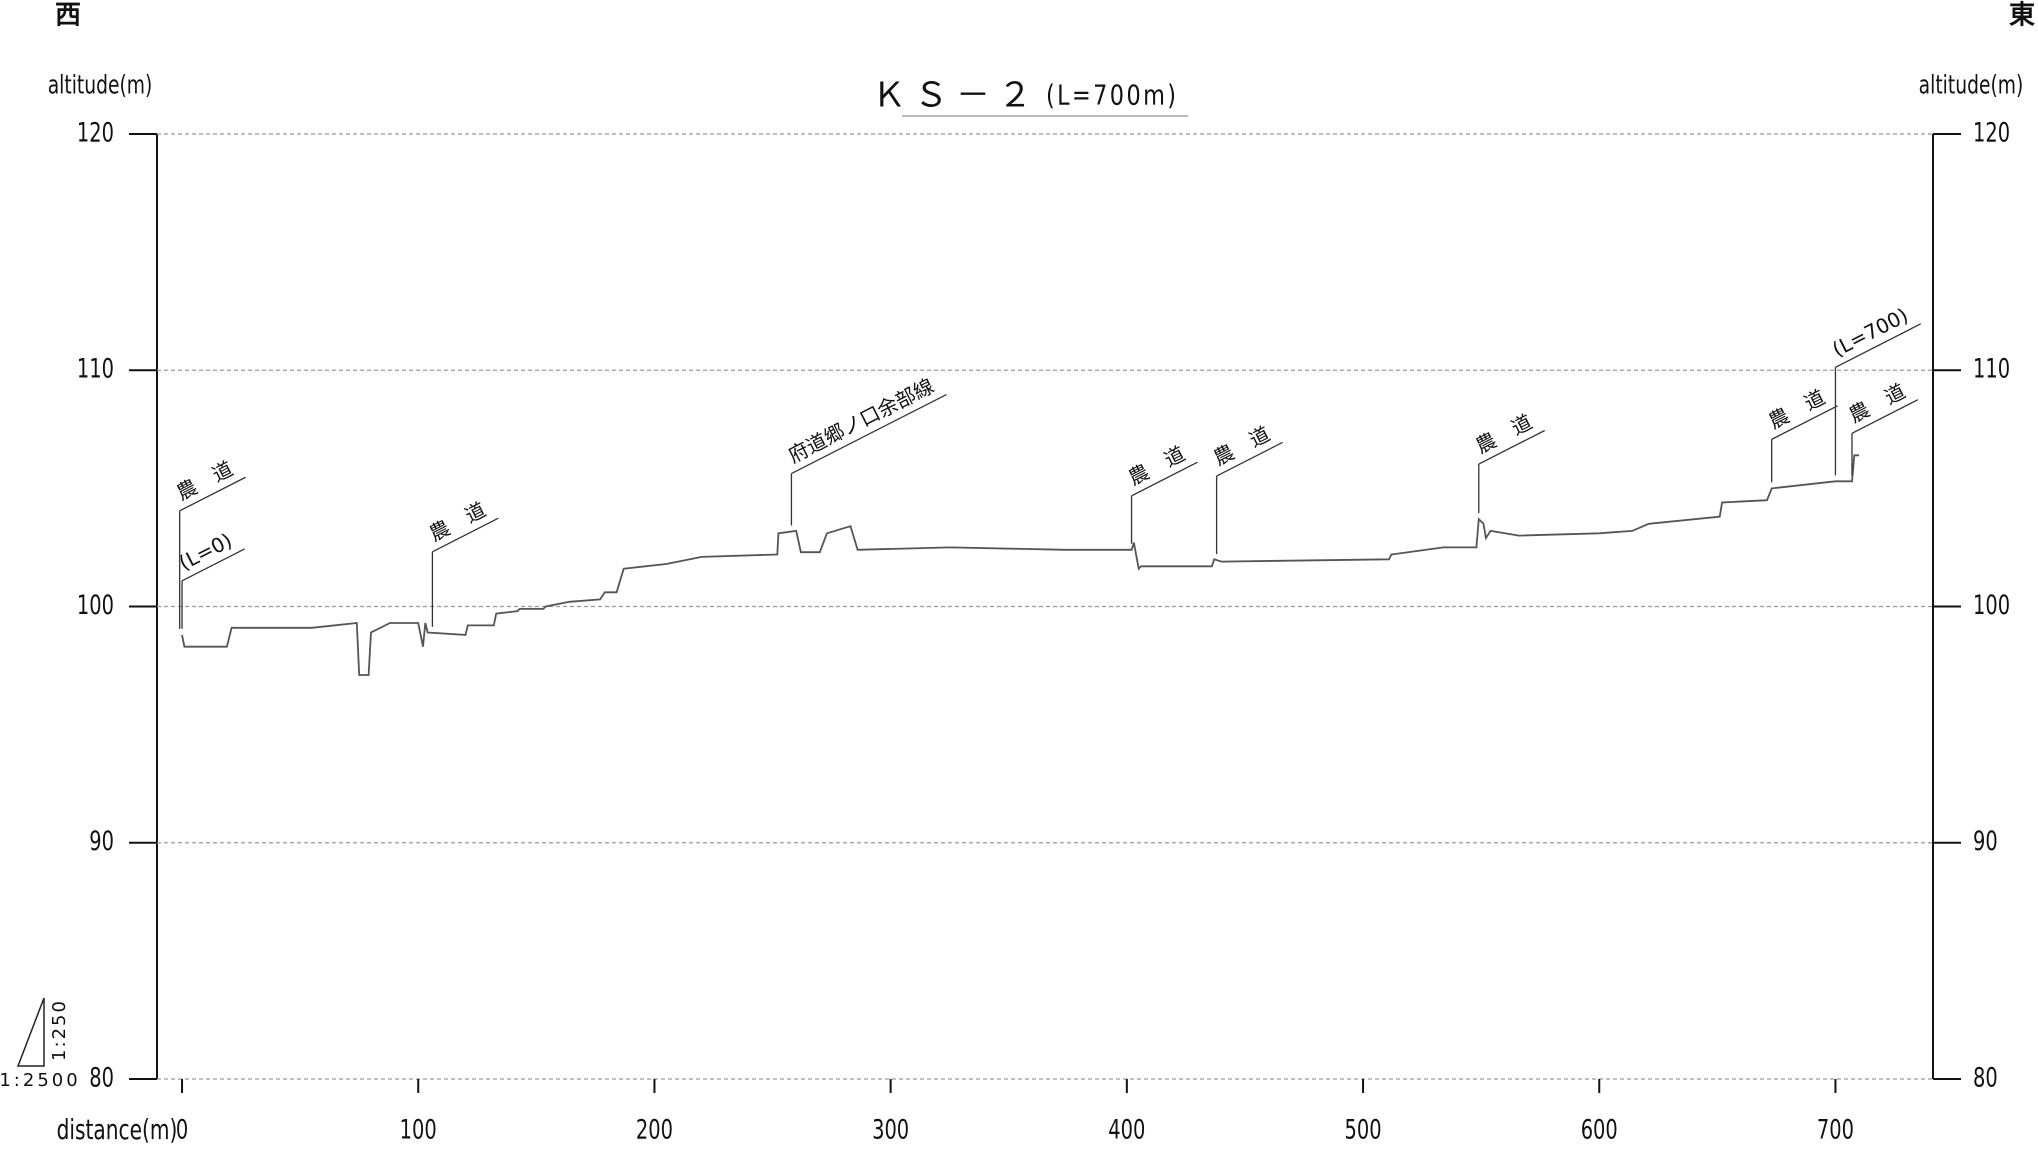 The height and width of the screenshot is (1151, 2038). I want to click on annotation: 府道郷ノ口余部線, so click(860, 421).